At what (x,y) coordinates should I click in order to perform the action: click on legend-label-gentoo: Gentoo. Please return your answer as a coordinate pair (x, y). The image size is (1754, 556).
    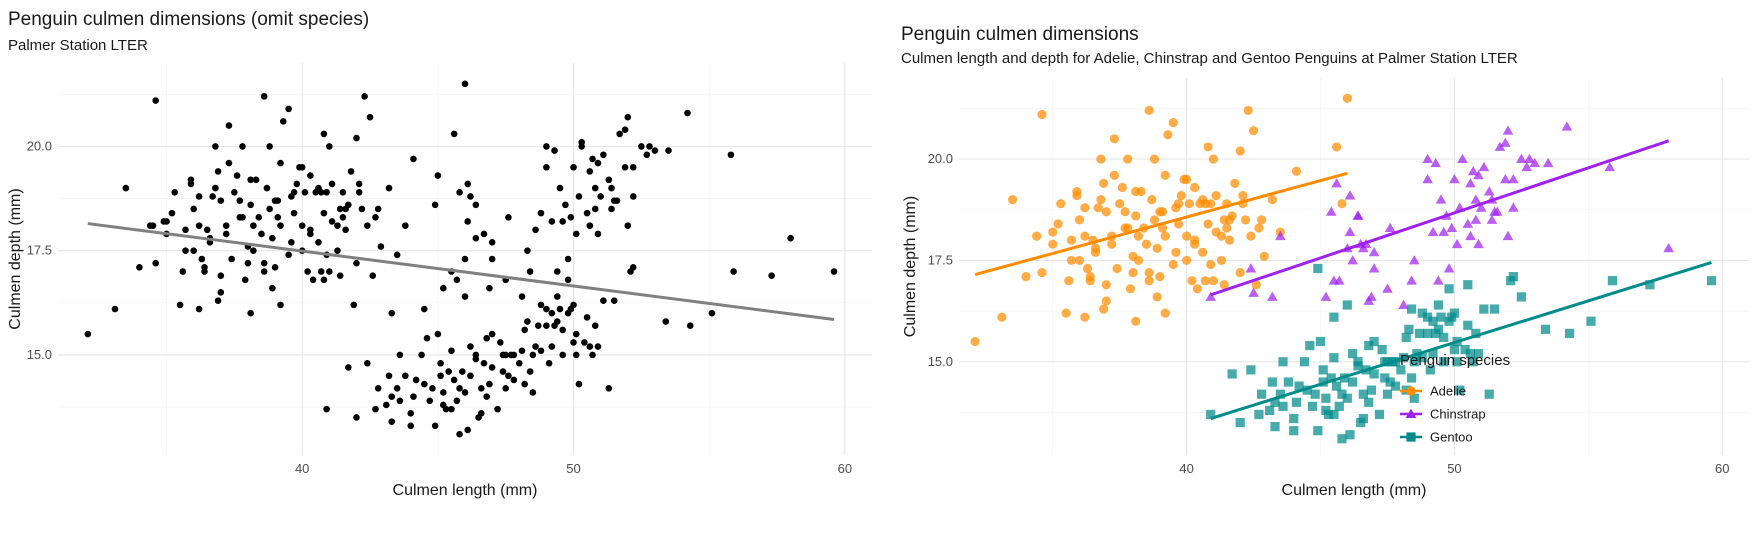
    Looking at the image, I should click on (1451, 437).